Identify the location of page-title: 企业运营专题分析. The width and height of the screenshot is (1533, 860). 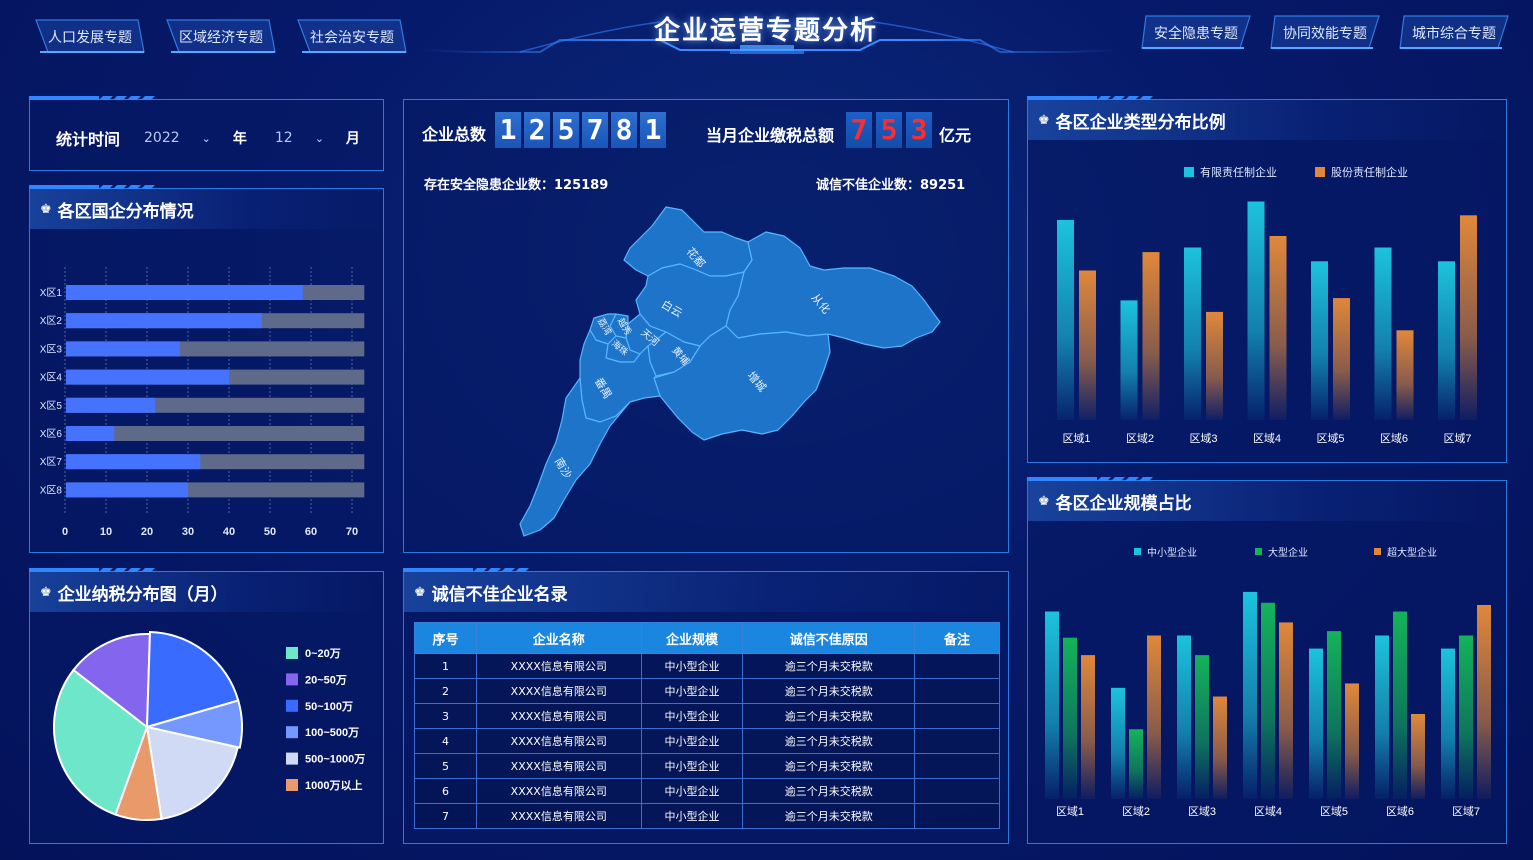
(765, 31).